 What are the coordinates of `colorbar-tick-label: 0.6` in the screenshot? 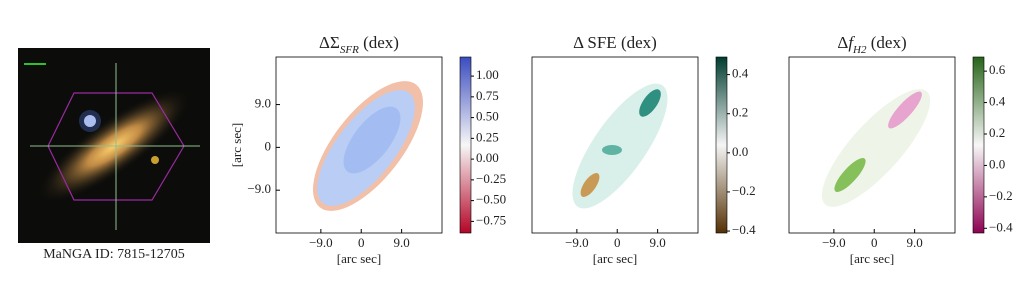 It's located at (997, 69).